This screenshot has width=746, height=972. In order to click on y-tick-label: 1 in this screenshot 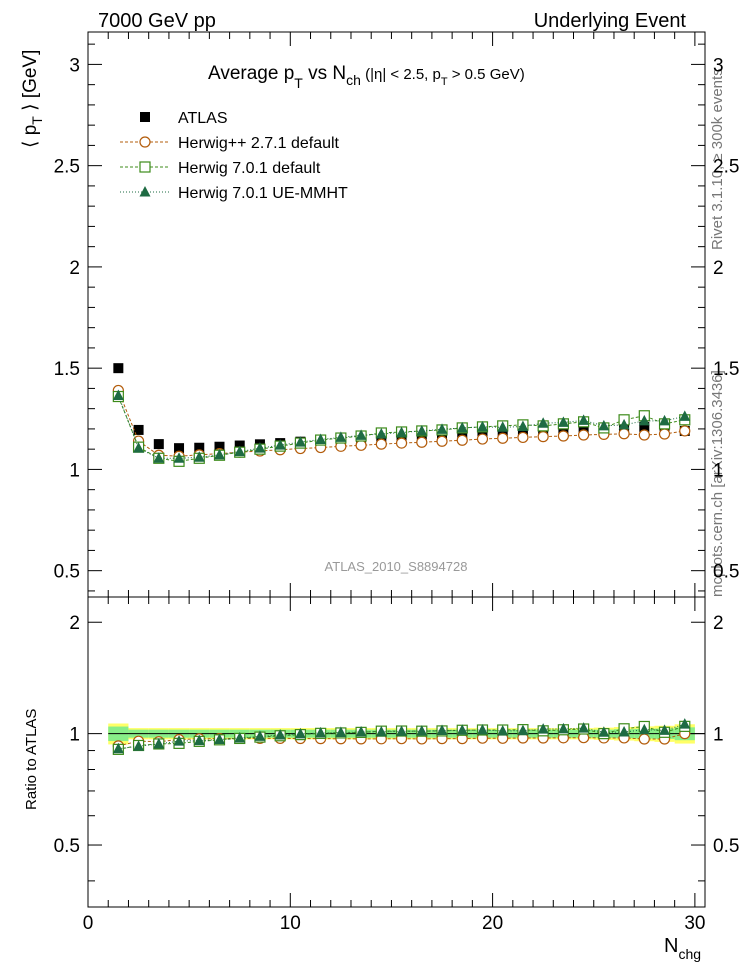, I will do `click(74, 470)`.